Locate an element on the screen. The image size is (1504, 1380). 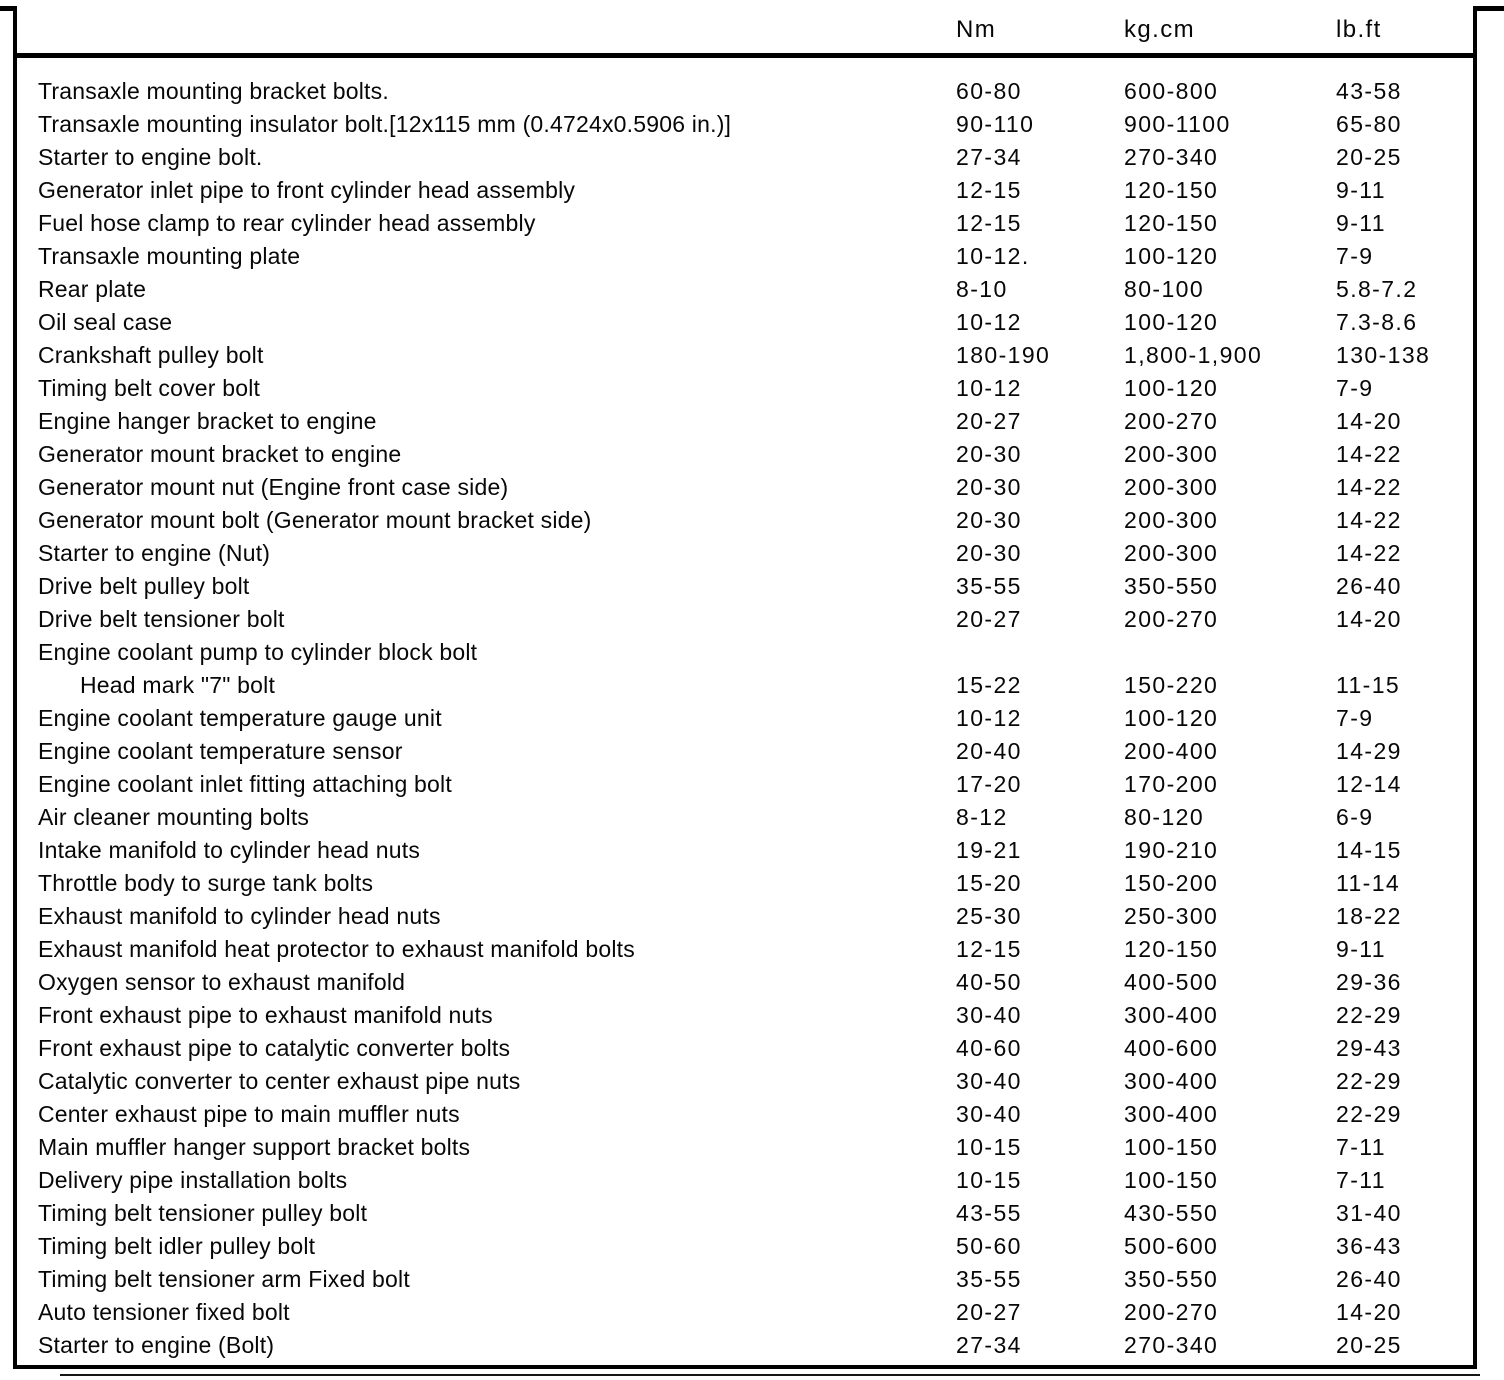
spec-label: Transaxle mounting plate is located at coordinates (169, 256).